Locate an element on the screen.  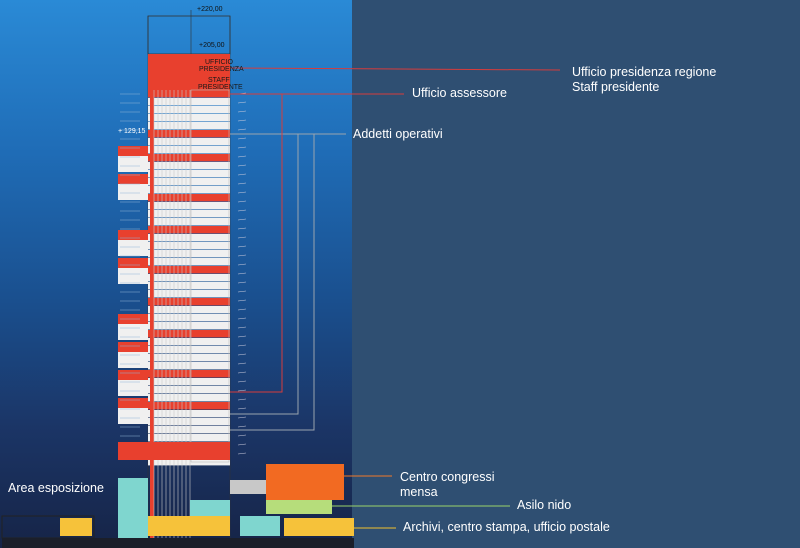
elevation-side: + 129,15 is located at coordinates (132, 131).